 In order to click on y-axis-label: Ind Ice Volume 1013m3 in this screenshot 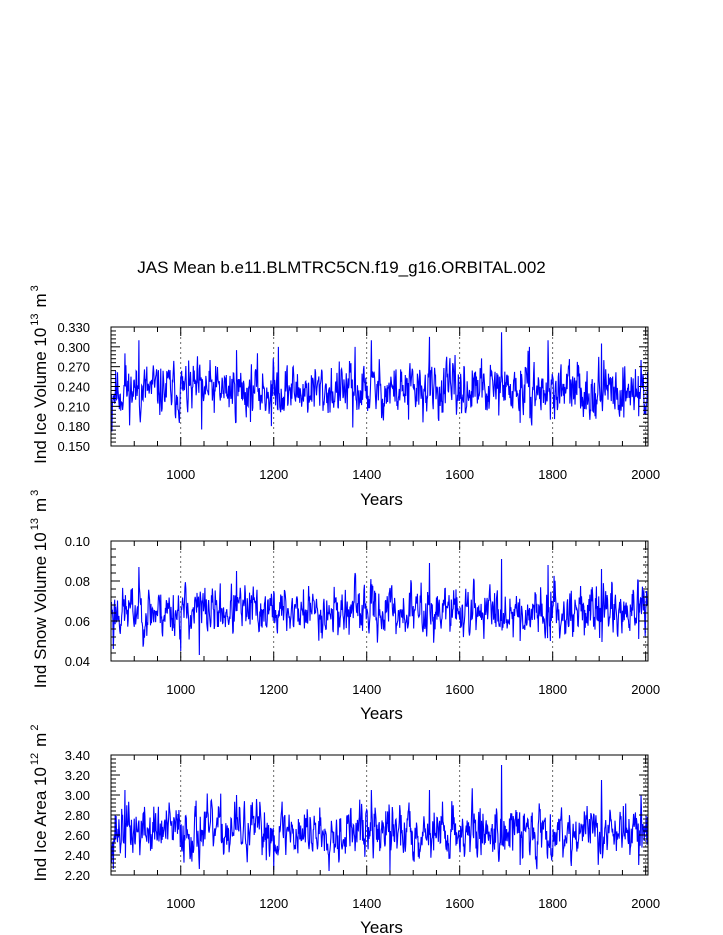, I will do `click(39, 374)`.